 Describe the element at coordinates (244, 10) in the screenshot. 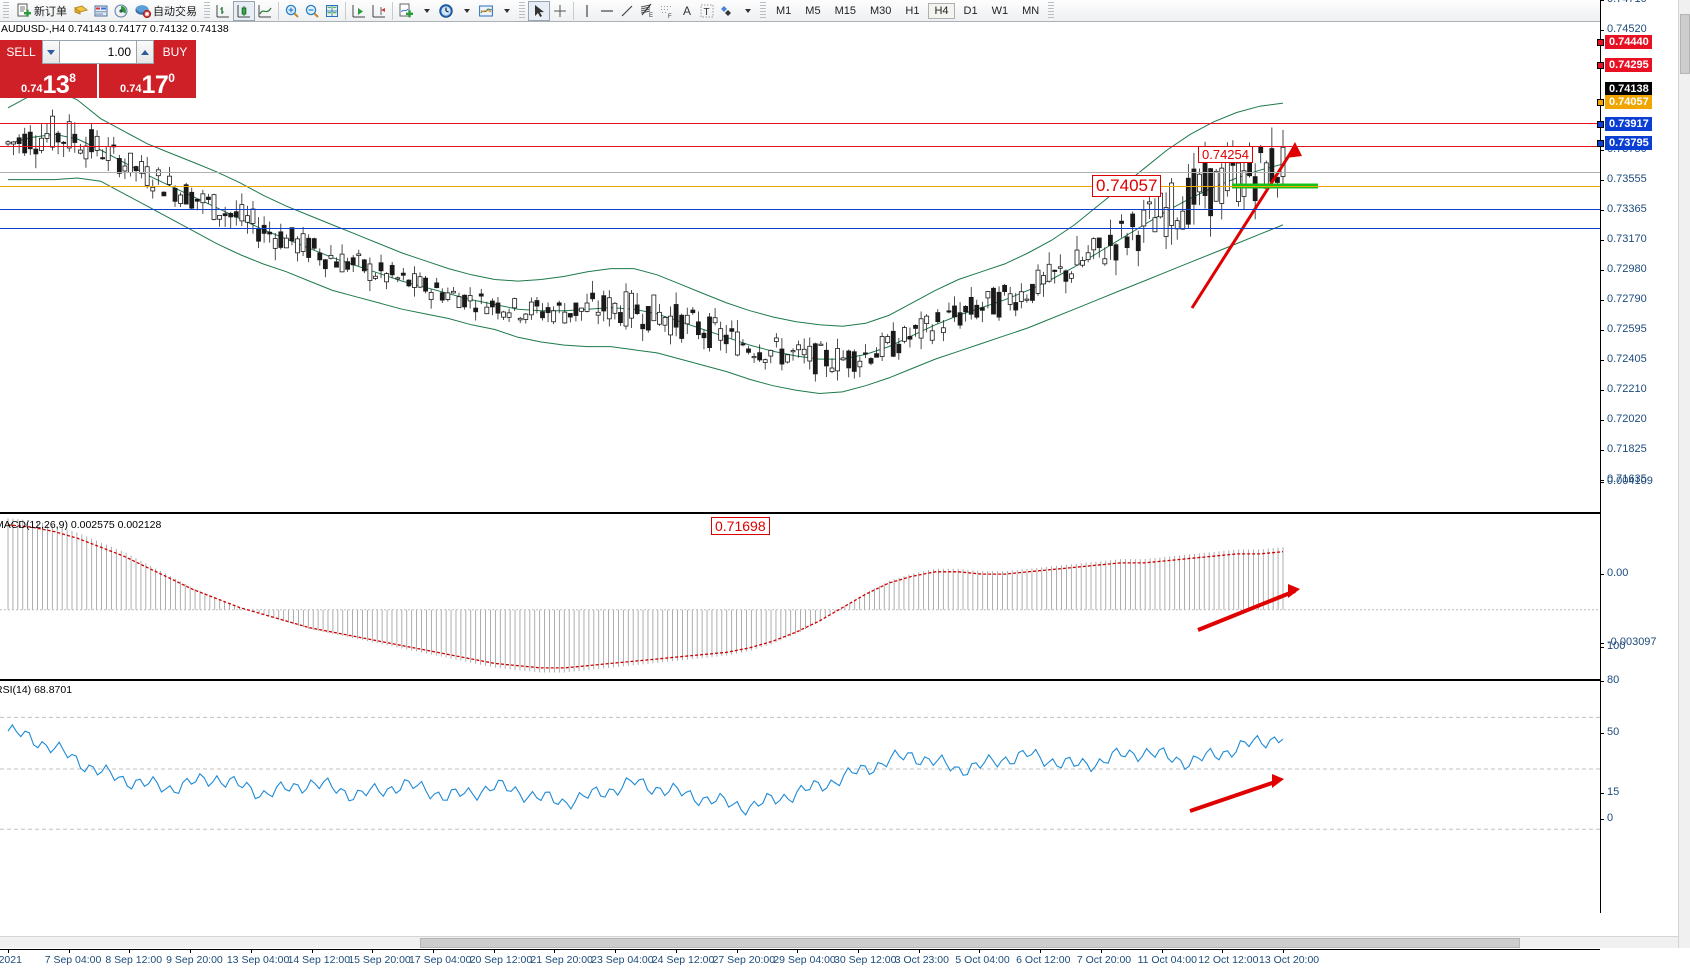

I see `candlestick-chart-button` at that location.